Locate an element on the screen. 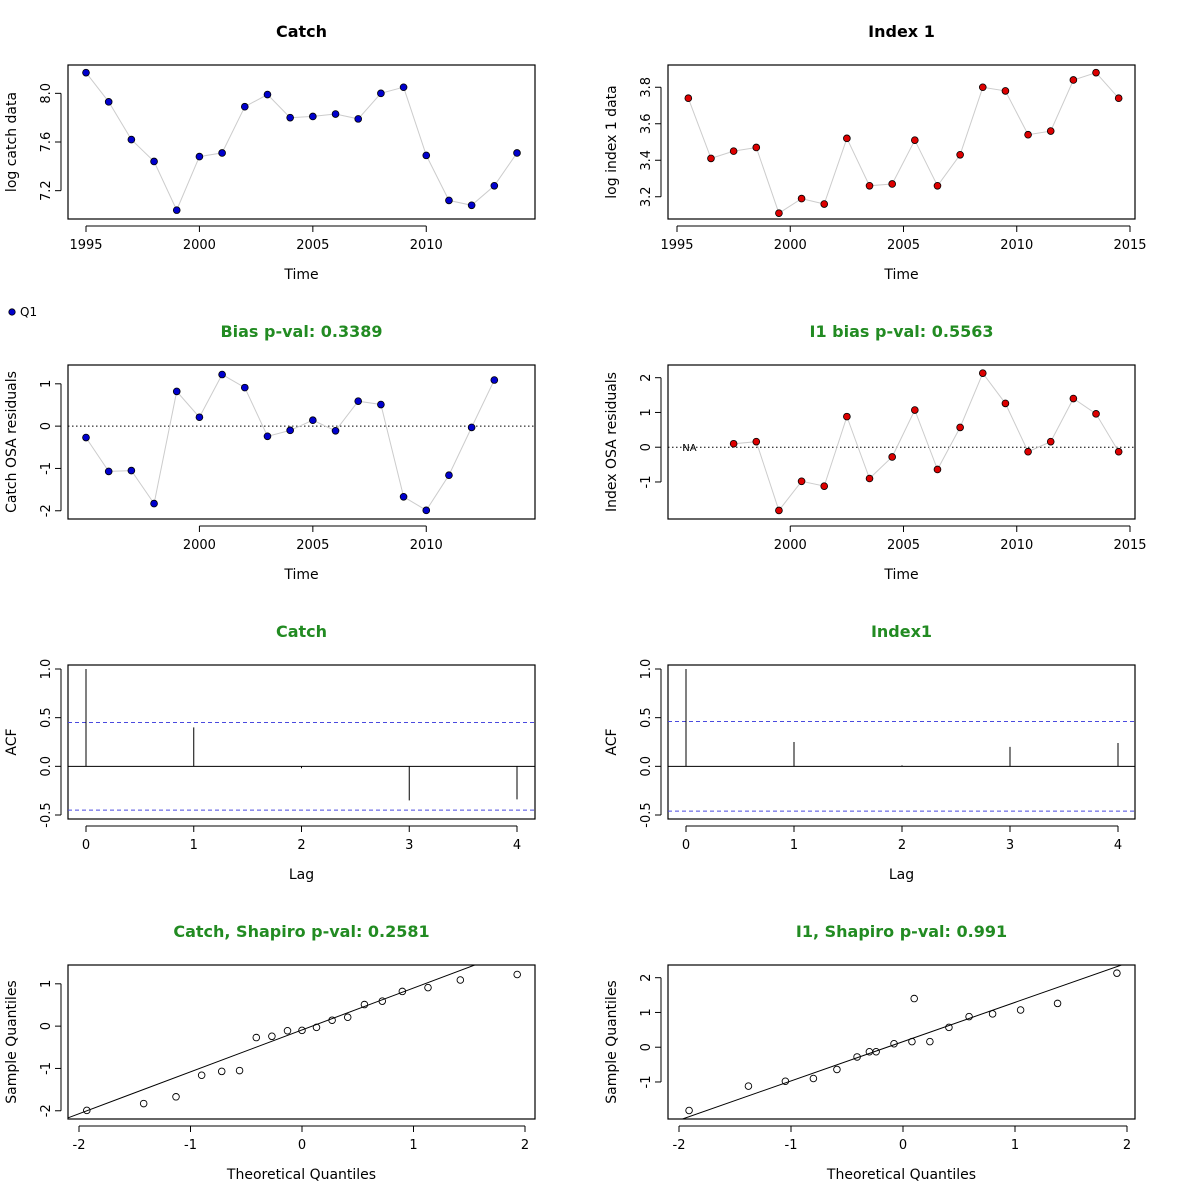 The image size is (1200, 1200). y-axis-label: Index OSA residuals is located at coordinates (612, 442).